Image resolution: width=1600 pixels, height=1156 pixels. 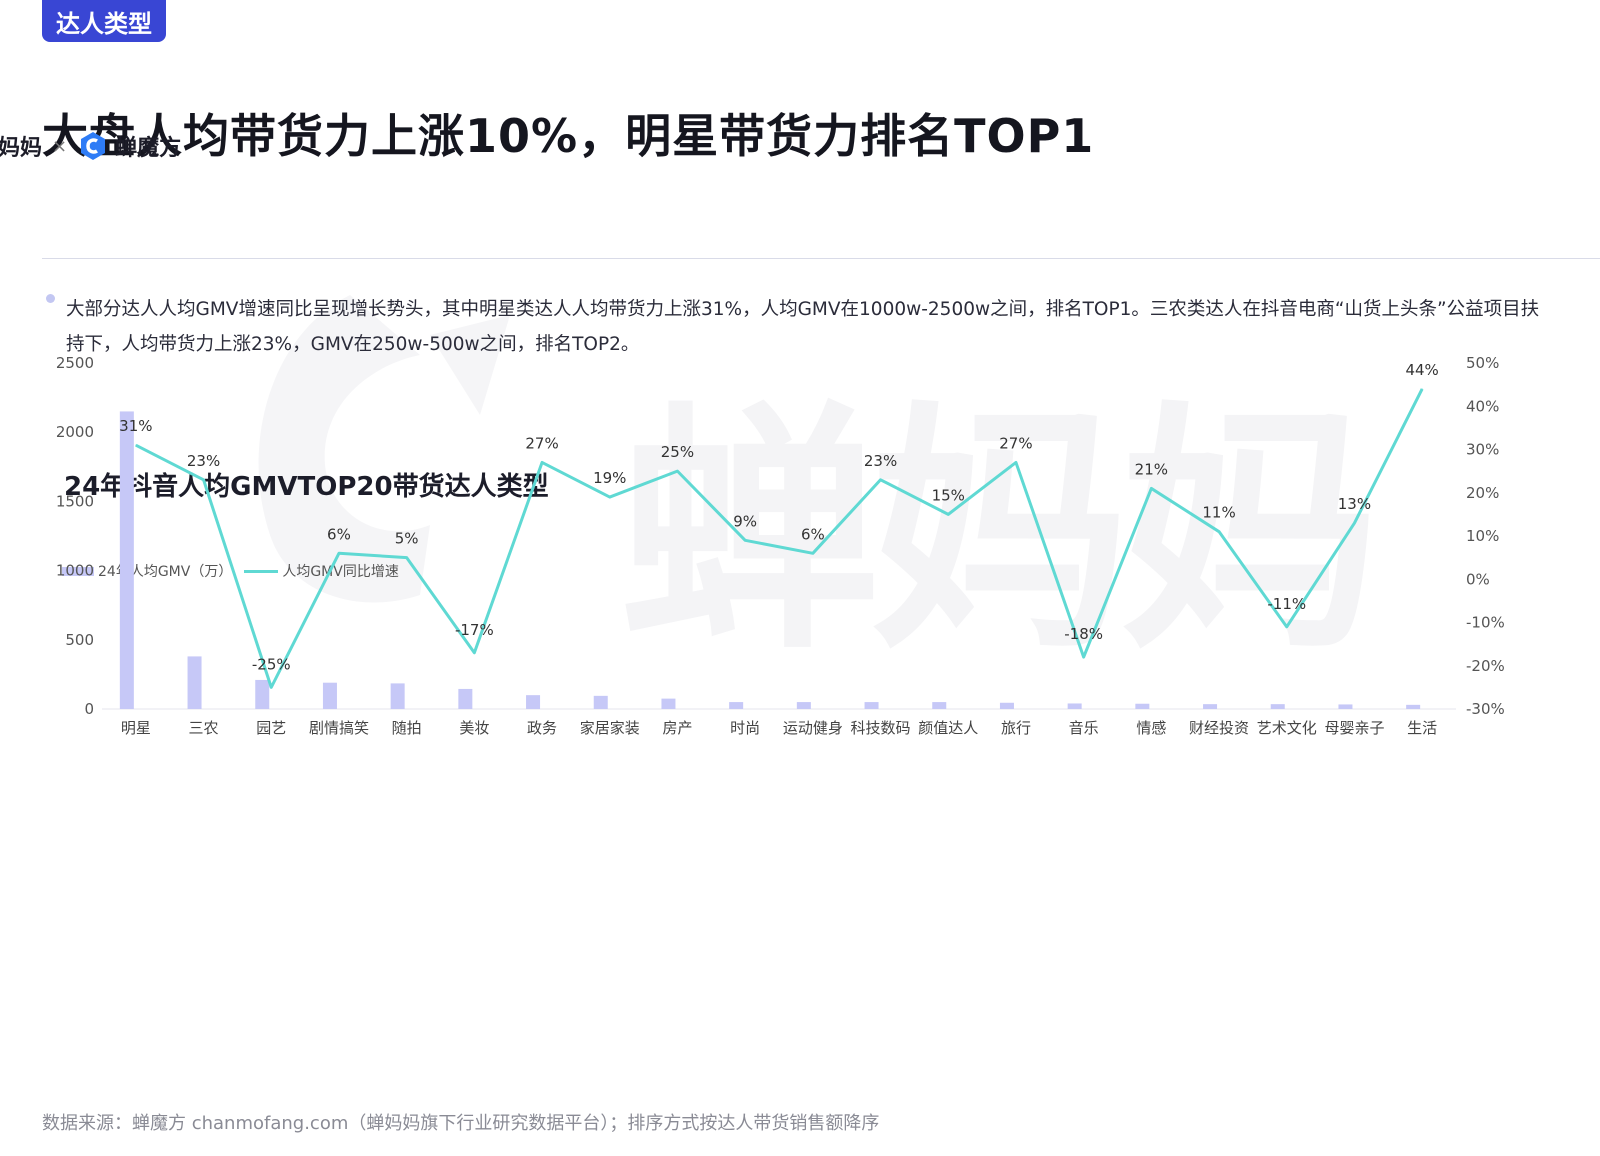 What do you see at coordinates (1000, 533) in the screenshot?
I see `watermark-text: 蝉妈妈` at bounding box center [1000, 533].